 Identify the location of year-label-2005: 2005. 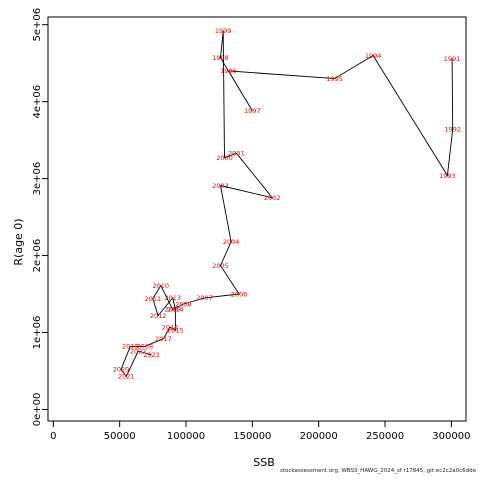
(220, 266).